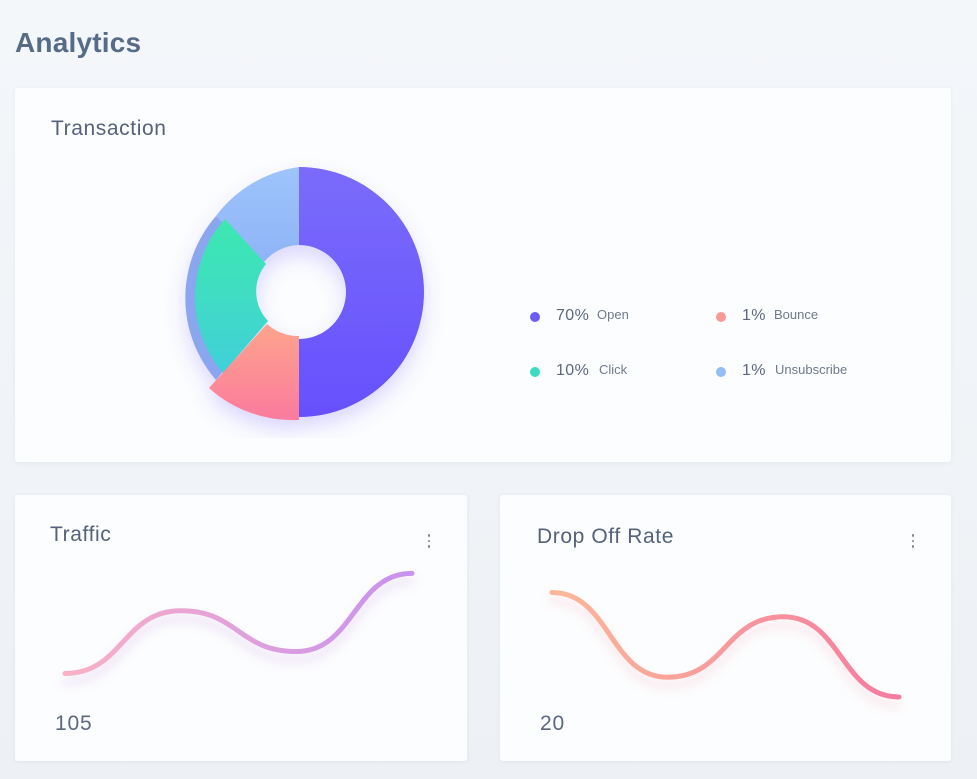 This screenshot has width=977, height=779. What do you see at coordinates (361, 292) in the screenshot?
I see `donut-slice-open` at bounding box center [361, 292].